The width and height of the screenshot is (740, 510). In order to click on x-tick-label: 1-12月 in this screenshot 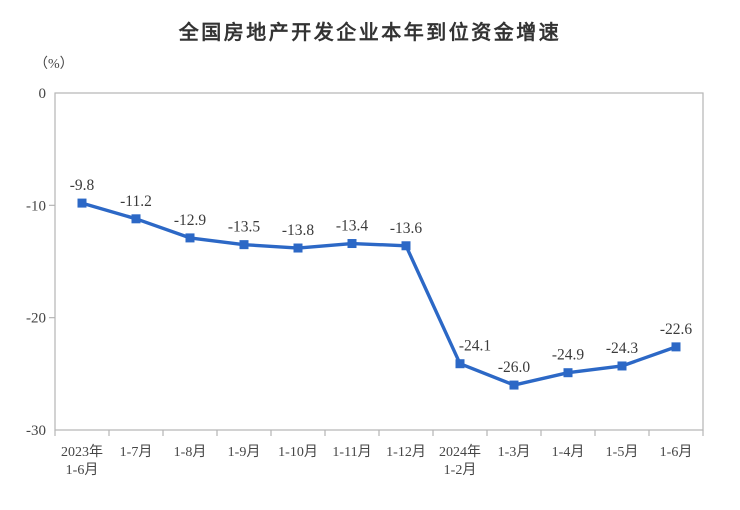, I will do `click(406, 452)`.